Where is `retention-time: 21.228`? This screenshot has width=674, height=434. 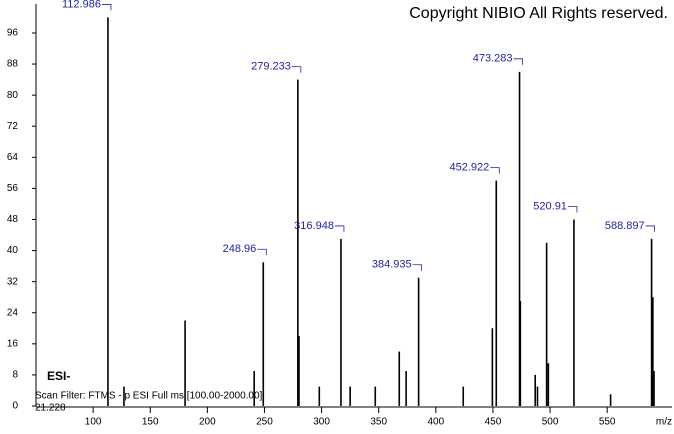 retention-time: 21.228 is located at coordinates (50, 408).